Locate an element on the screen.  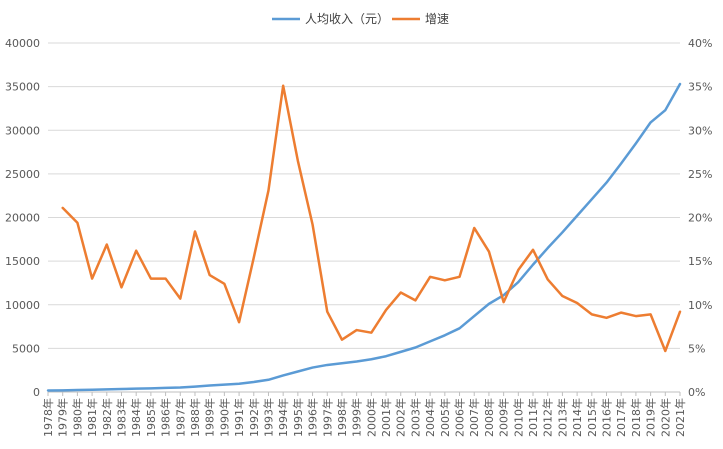
y-left-tick-label: 10000 is located at coordinates (22, 305).